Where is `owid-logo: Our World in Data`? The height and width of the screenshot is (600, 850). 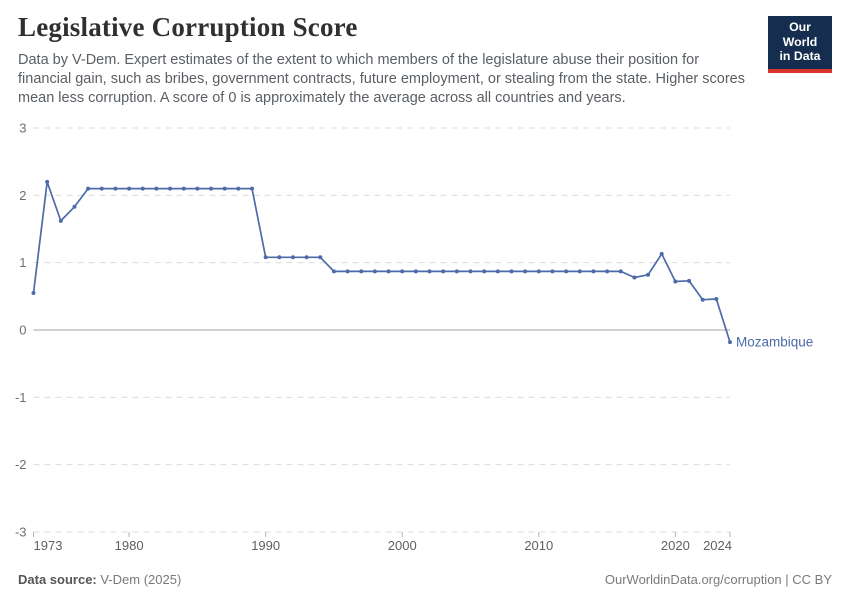
owid-logo: Our World in Data is located at coordinates (800, 44).